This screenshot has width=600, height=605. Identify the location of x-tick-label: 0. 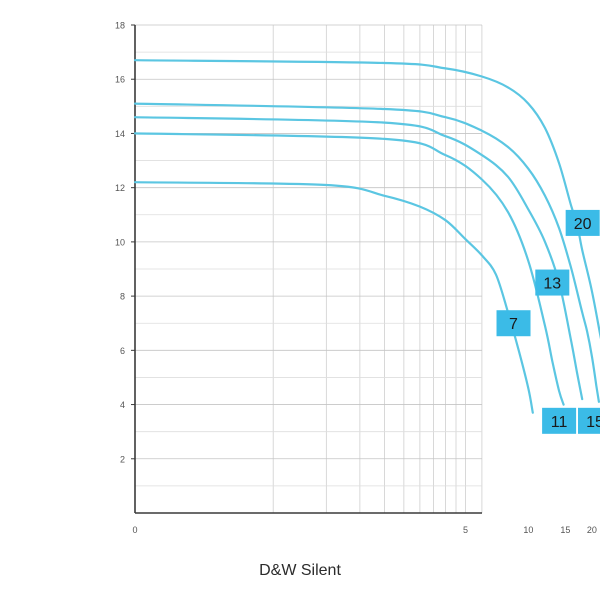
(134, 530).